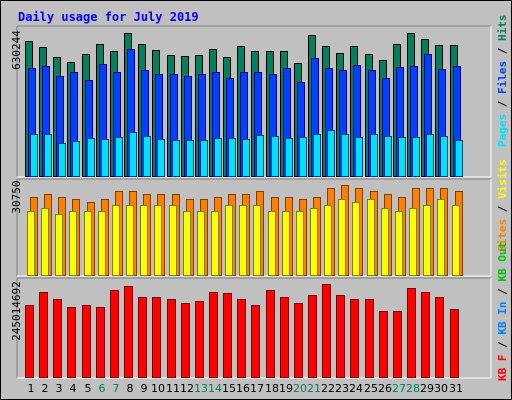  Describe the element at coordinates (45, 388) in the screenshot. I see `x-tick-day-2: 2` at that location.